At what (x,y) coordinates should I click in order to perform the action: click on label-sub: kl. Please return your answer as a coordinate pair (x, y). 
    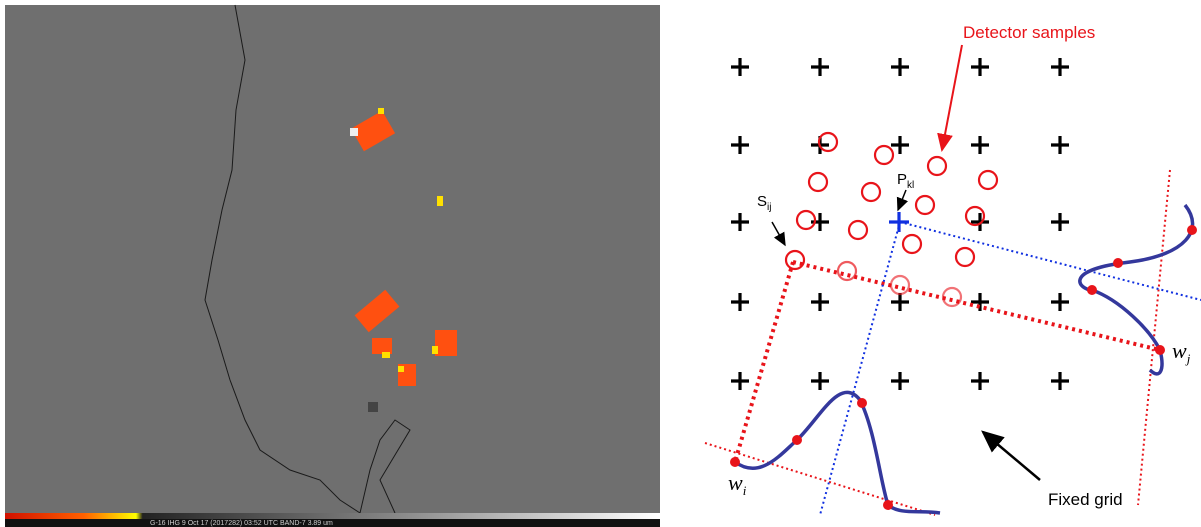
    Looking at the image, I should click on (910, 185).